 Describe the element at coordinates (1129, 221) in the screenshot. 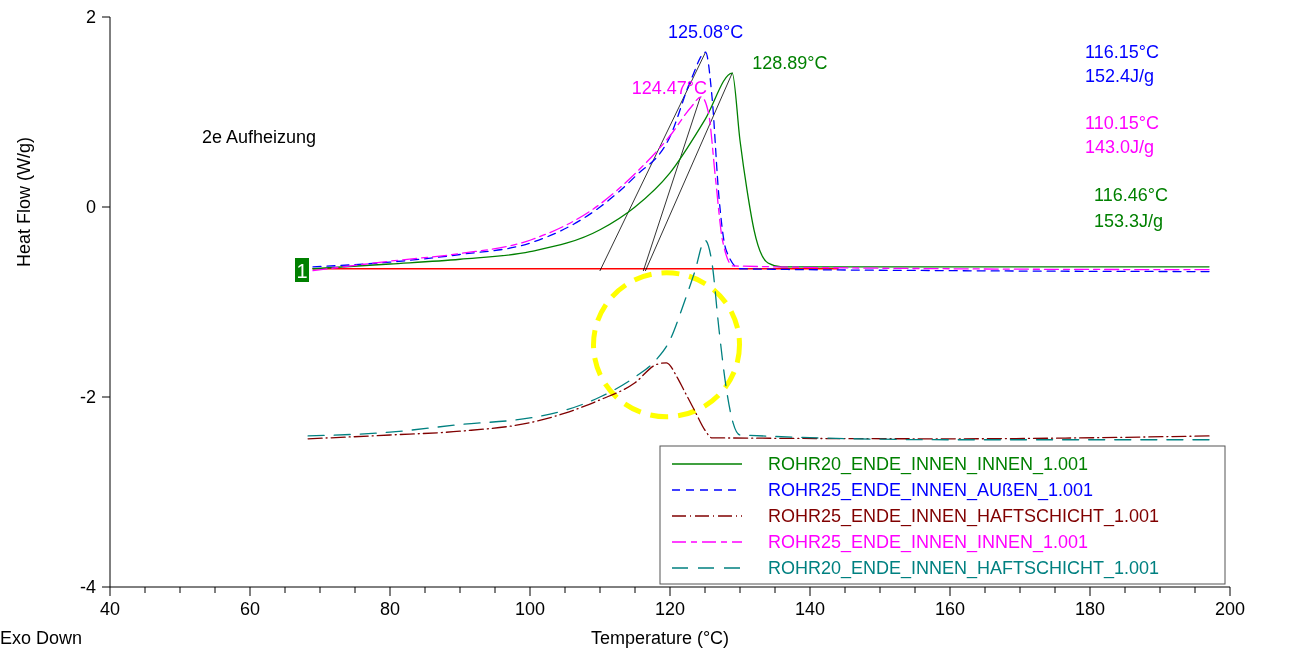

I see `annotation: 153.3J/g` at that location.